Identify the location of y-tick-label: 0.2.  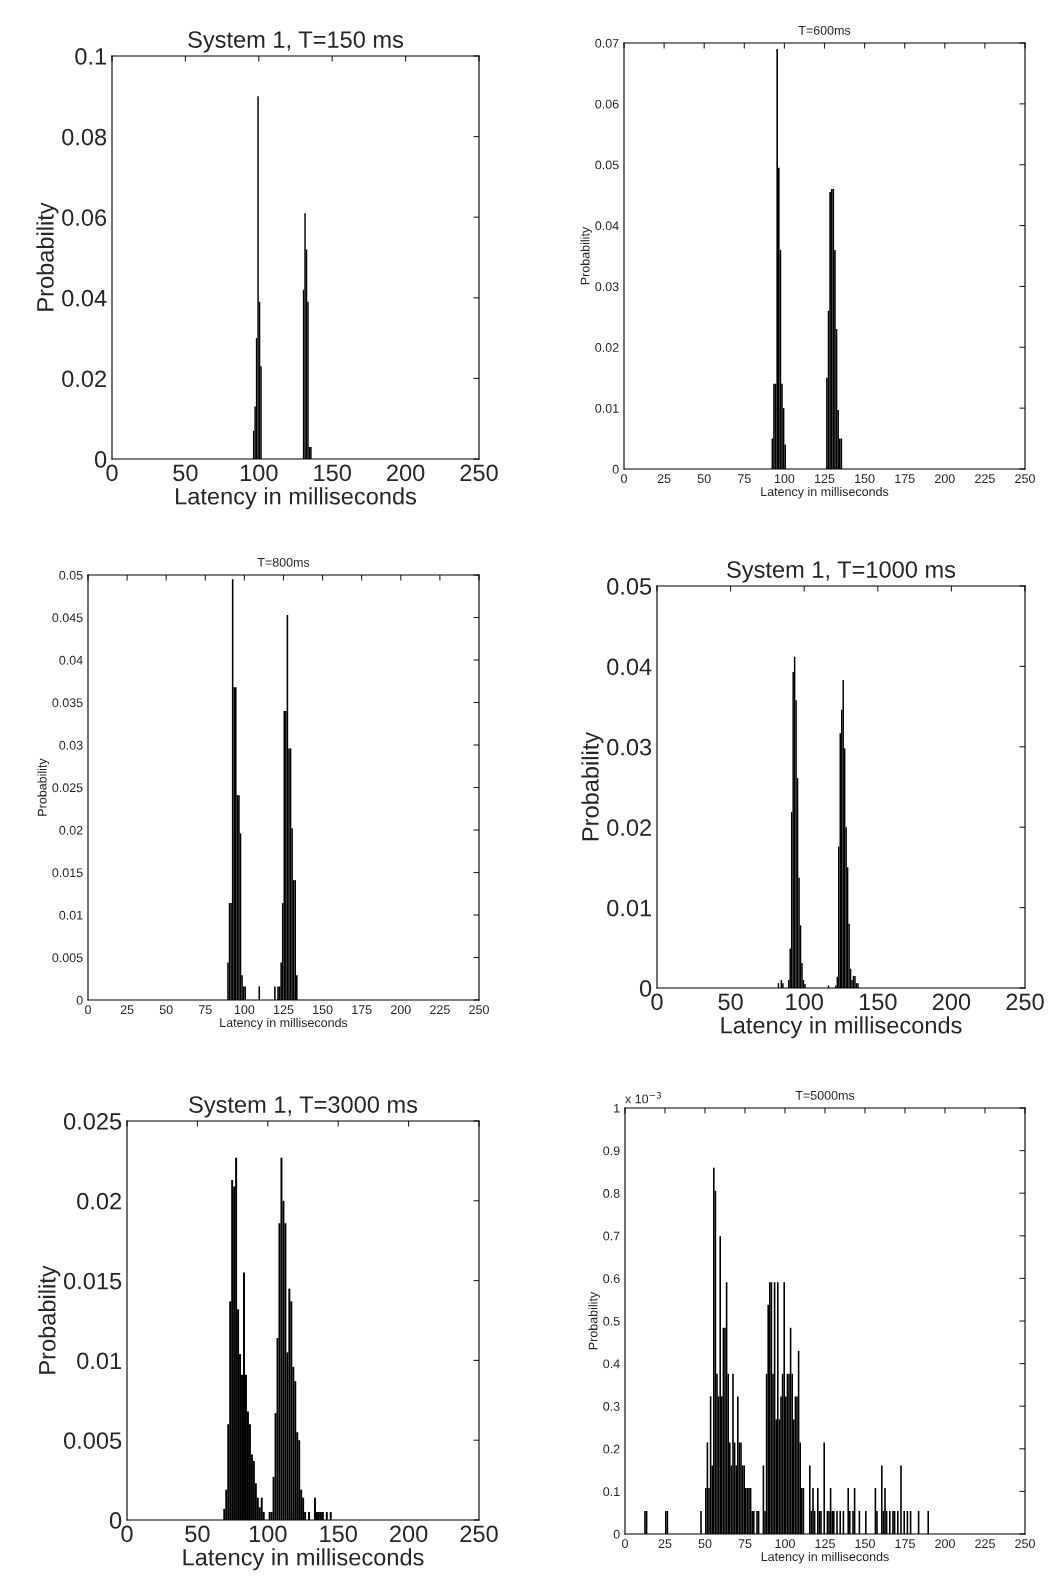
(611, 1449).